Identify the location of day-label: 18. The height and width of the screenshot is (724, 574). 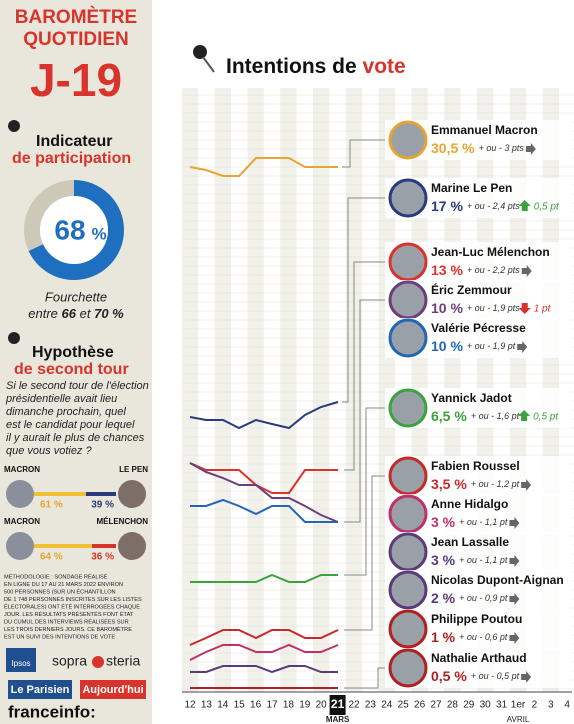
(289, 705).